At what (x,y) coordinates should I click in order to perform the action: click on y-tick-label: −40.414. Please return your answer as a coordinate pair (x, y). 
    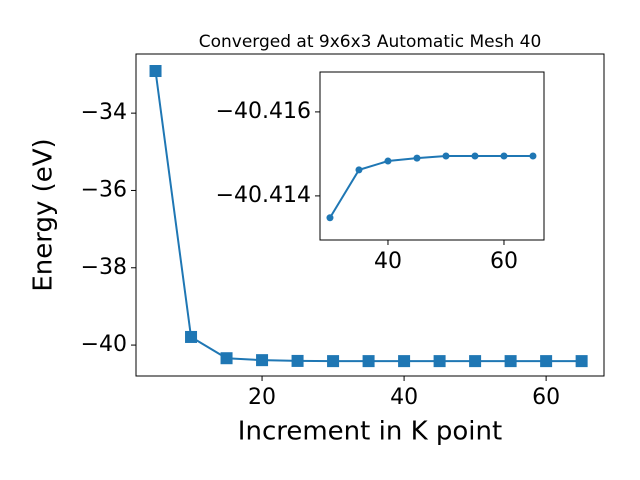
    Looking at the image, I should click on (263, 195).